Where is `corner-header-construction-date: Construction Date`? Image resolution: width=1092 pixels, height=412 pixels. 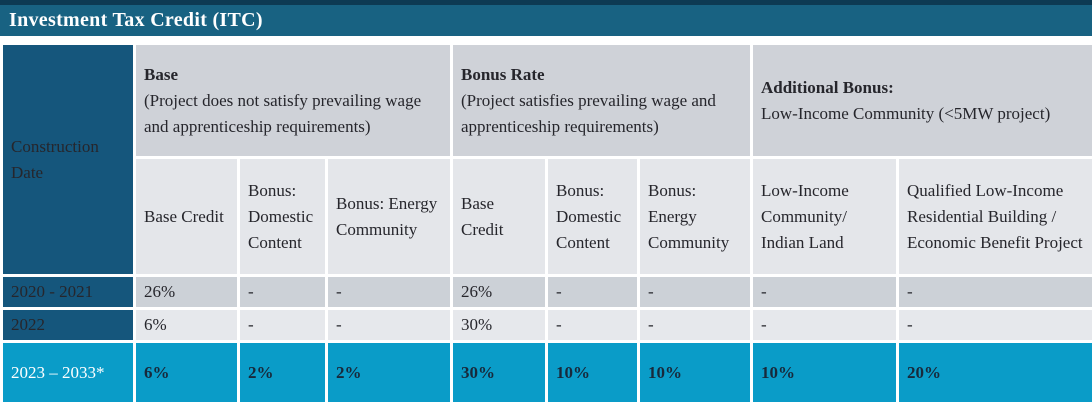 corner-header-construction-date: Construction Date is located at coordinates (68, 159).